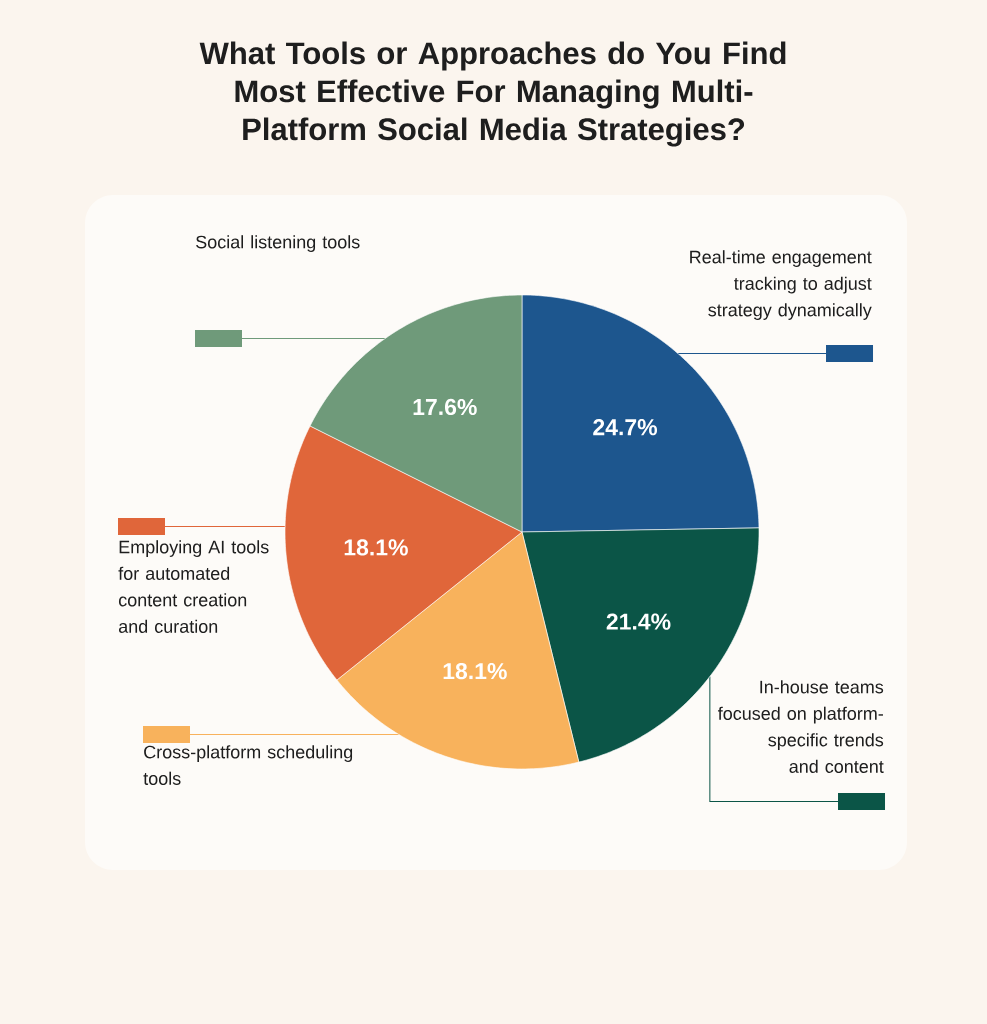 The height and width of the screenshot is (1024, 987). Describe the element at coordinates (625, 427) in the screenshot. I see `data-label: 24.7%` at that location.